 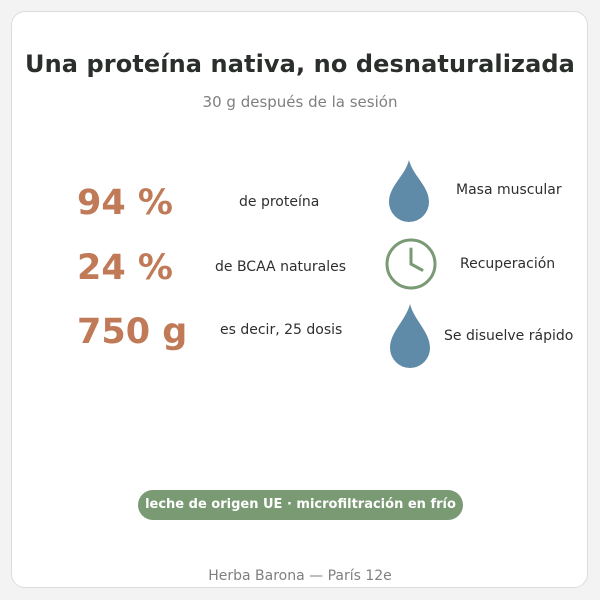 I want to click on page-subtitle: 30 g después de la sesión, so click(x=300, y=102).